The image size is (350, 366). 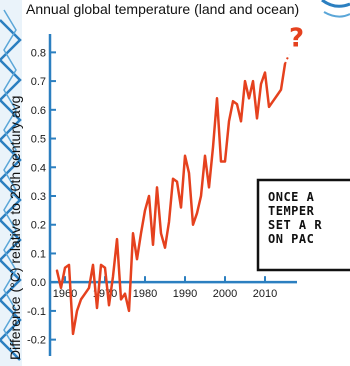 I want to click on y-tick-label: 0.0, so click(x=38, y=283).